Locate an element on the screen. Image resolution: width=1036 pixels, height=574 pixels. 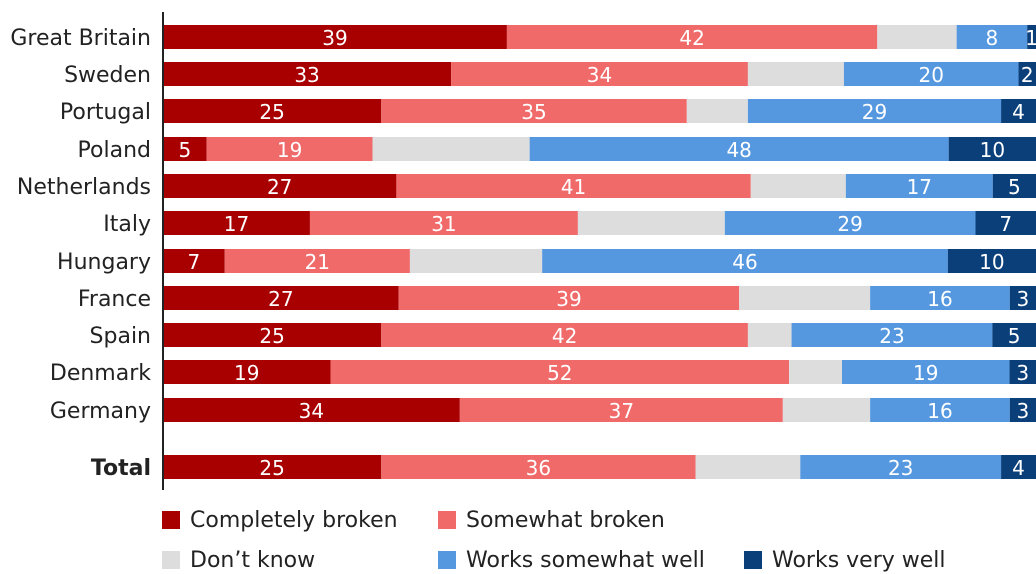
data-label-works-very-well-total: 4 is located at coordinates (1018, 468).